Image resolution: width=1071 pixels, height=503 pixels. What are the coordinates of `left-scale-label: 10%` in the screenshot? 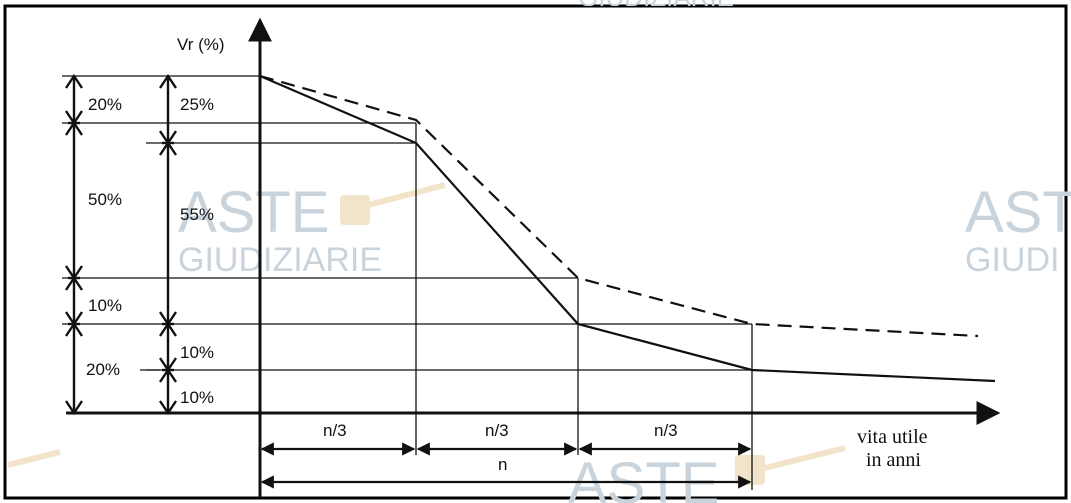 It's located at (105, 305).